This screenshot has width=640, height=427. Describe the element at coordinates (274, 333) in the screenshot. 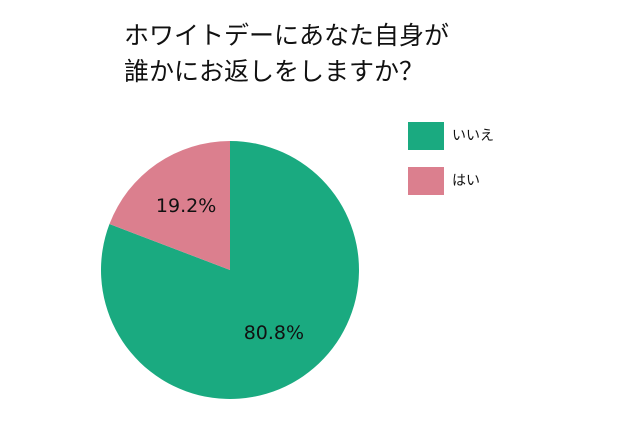

I see `value-label: 80.8%` at that location.